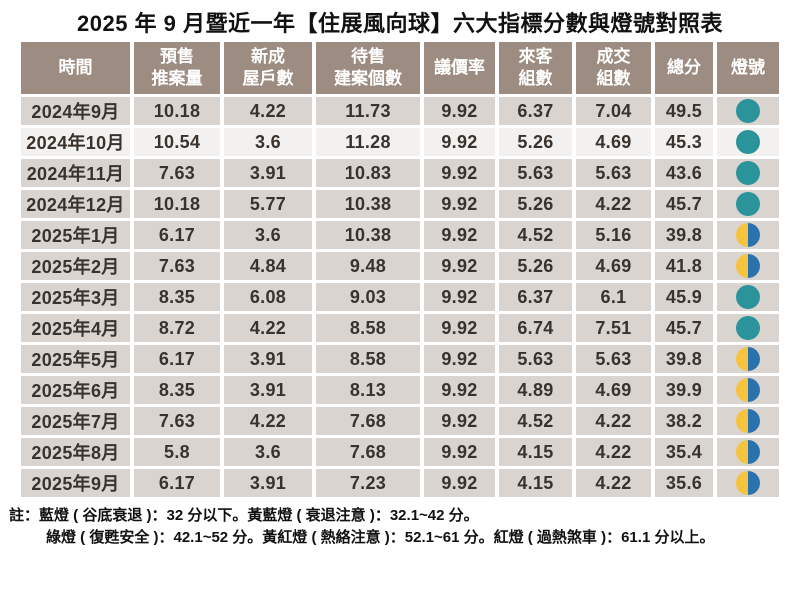 The height and width of the screenshot is (600, 800). I want to click on value-cell: 7.04, so click(613, 111).